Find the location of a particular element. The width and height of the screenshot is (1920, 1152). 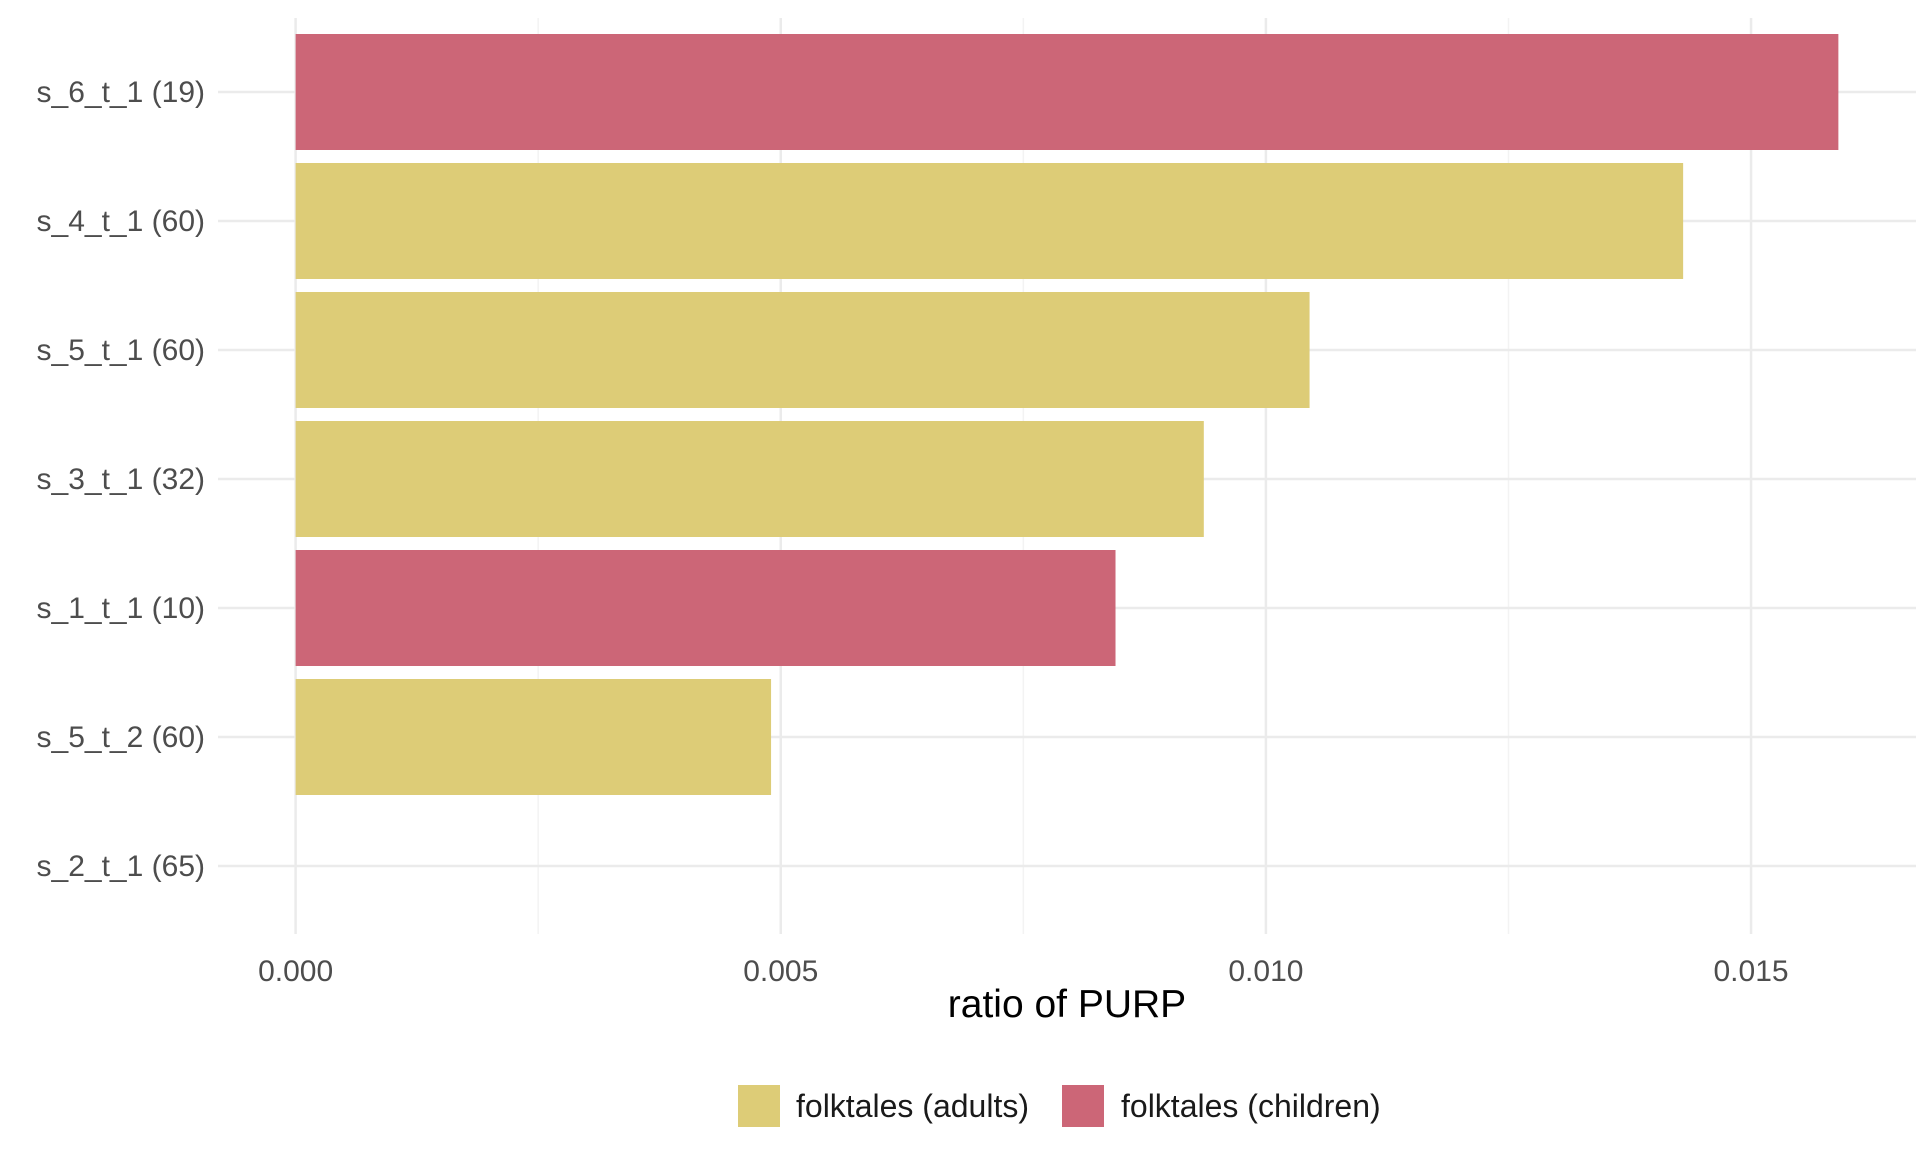

x-axis-title: ratio of PURP is located at coordinates (1067, 1004).